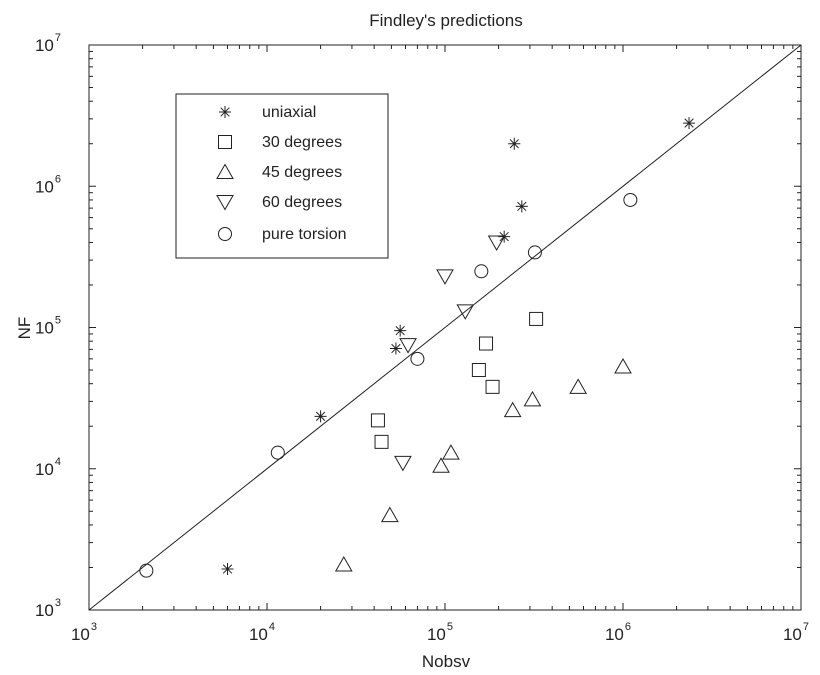 This screenshot has width=820, height=675. Describe the element at coordinates (618, 632) in the screenshot. I see `x-tick-label: 10⁶` at that location.